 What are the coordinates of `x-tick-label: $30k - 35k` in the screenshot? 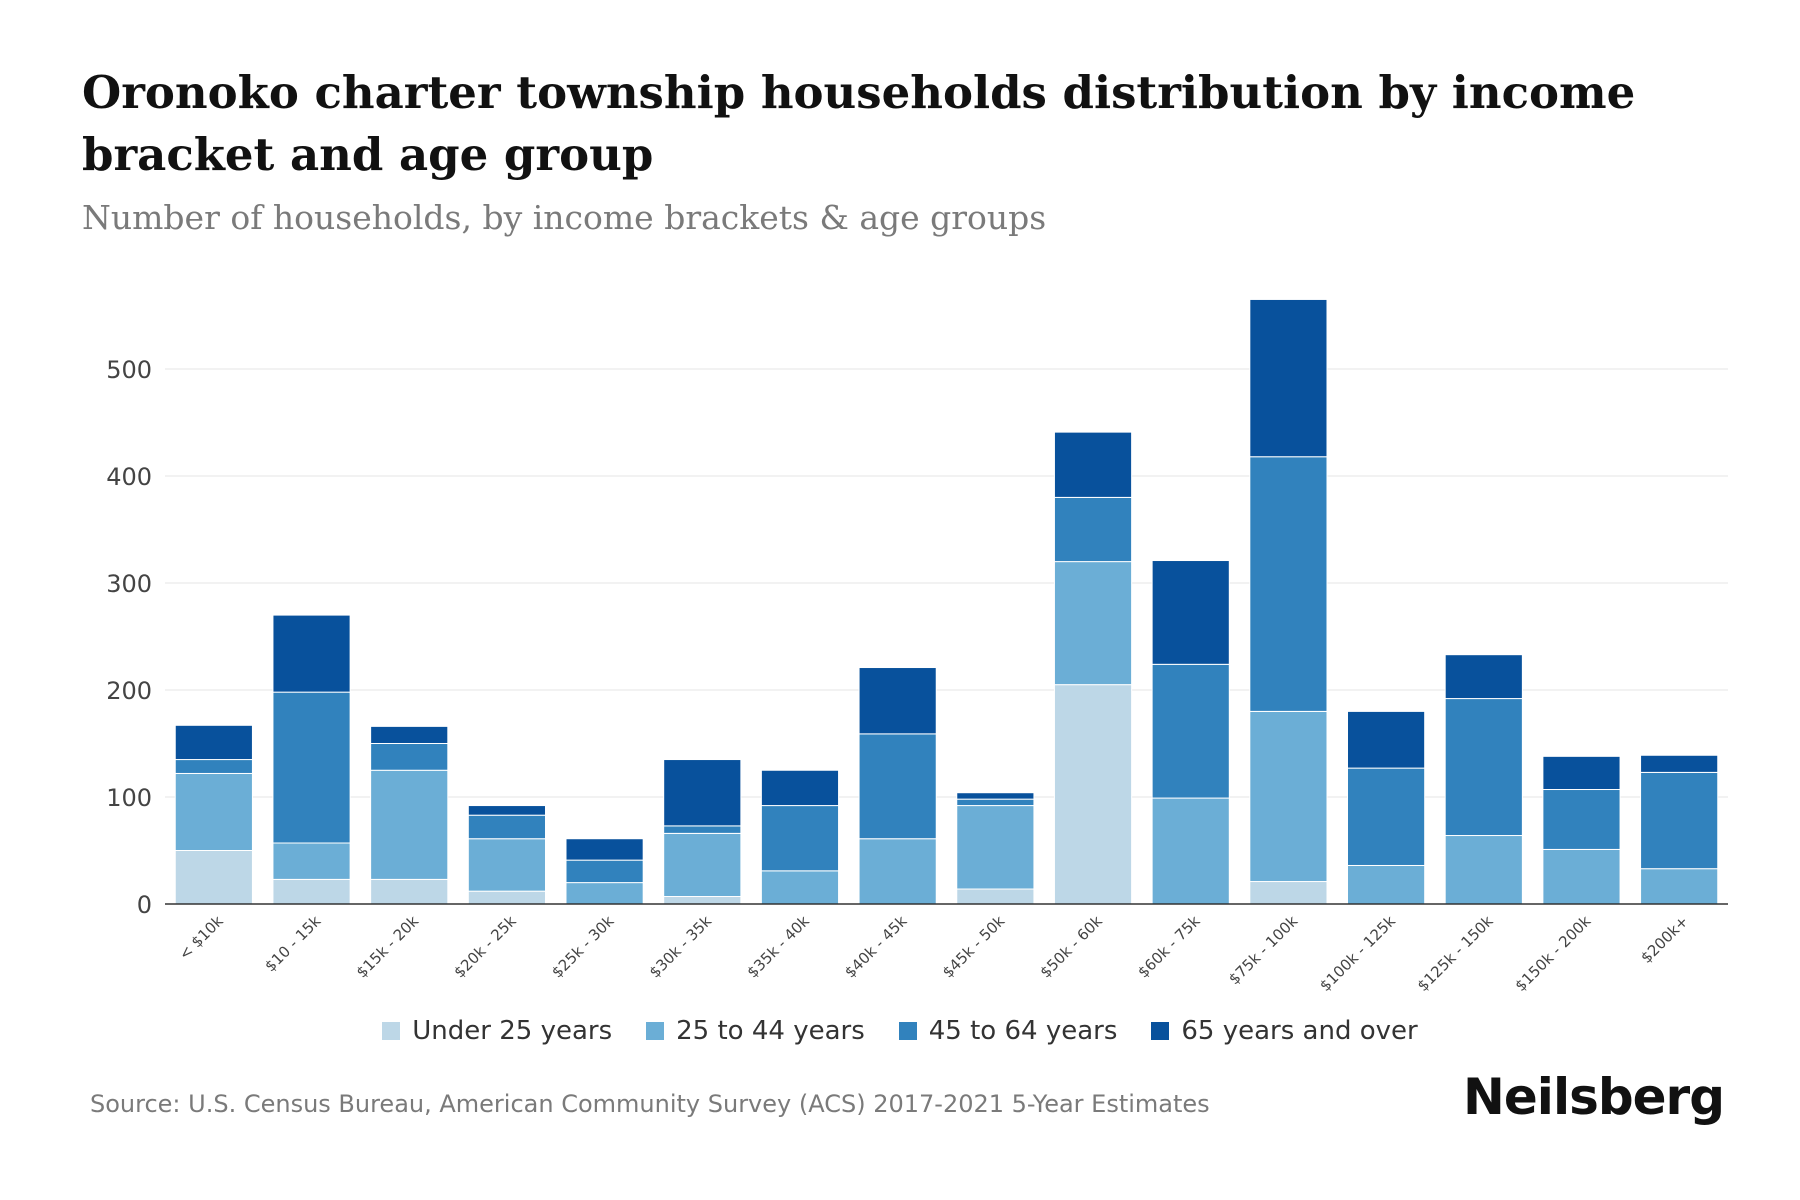 It's located at (681, 947).